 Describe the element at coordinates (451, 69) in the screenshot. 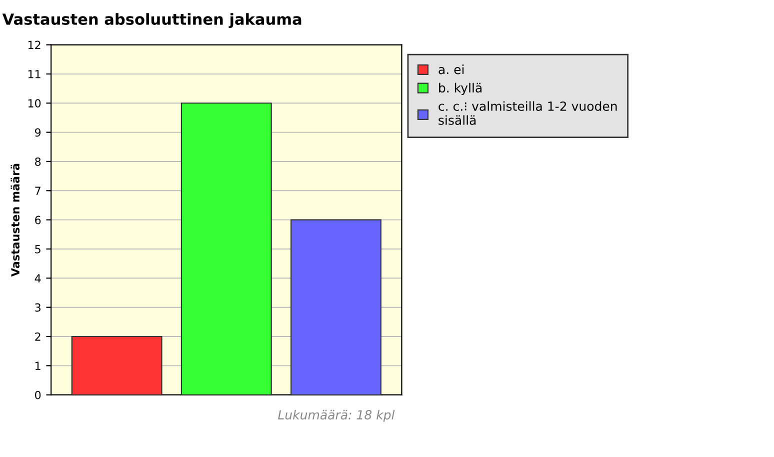

I see `legend-label: a. ei` at that location.